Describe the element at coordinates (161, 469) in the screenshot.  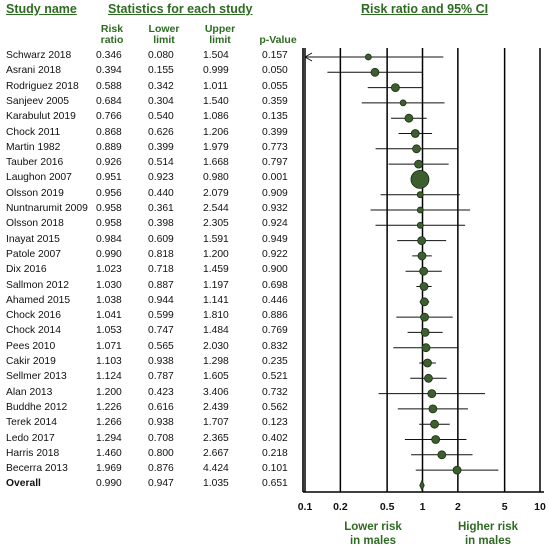
I see `lower-limit-cell: 0.876` at that location.